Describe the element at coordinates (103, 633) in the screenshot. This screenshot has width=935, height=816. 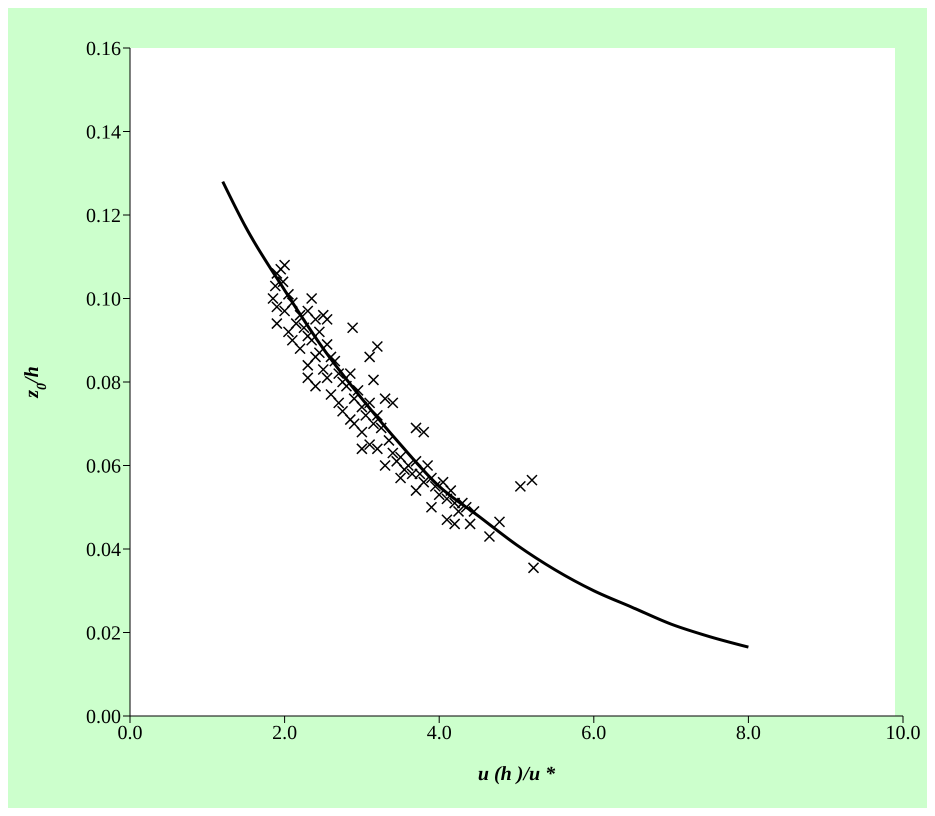
I see `y-tick-label: 0.02` at that location.